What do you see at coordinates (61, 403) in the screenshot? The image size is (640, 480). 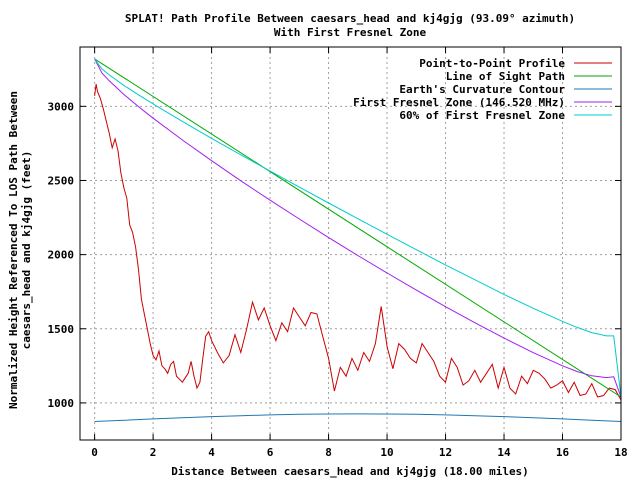 I see `y-tick-label: 1000` at bounding box center [61, 403].